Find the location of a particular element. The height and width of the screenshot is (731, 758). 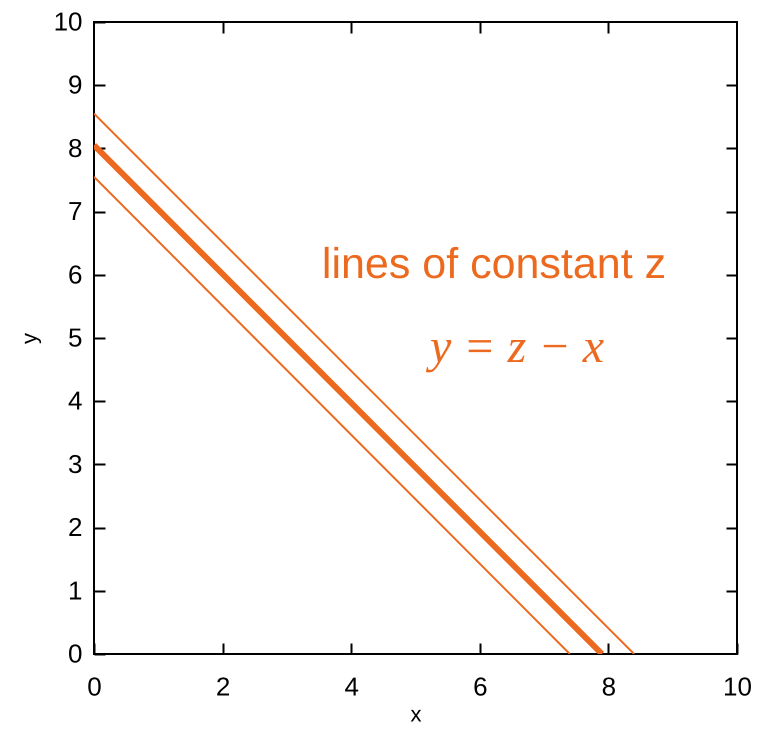

x-tick-label: 4 is located at coordinates (351, 687).